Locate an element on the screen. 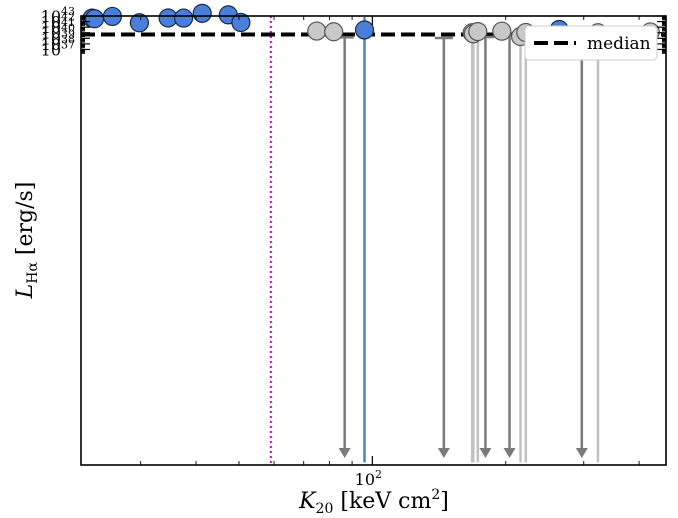  y-tick-label: 1037 is located at coordinates (58, 48).